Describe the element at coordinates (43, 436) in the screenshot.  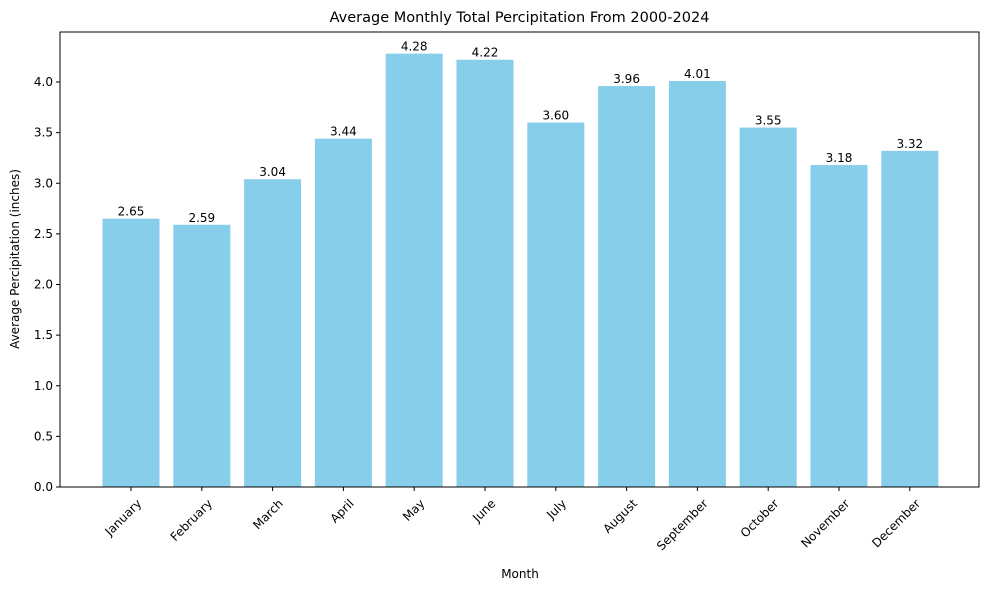
I see `y-tick-label: 0.5` at that location.